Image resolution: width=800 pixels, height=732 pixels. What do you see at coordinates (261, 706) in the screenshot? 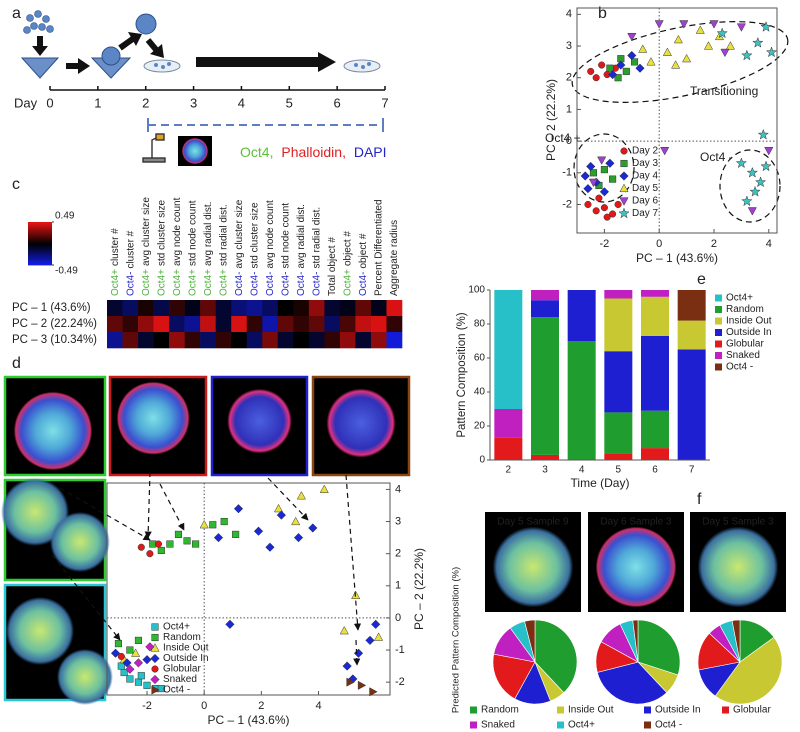
I see `x-tick-label: 2` at bounding box center [261, 706].